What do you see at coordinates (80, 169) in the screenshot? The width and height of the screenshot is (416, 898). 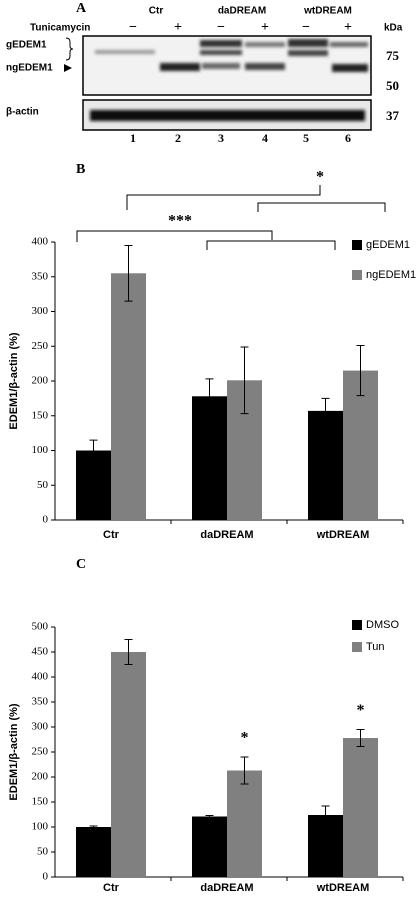 I see `panel-label: B` at bounding box center [80, 169].